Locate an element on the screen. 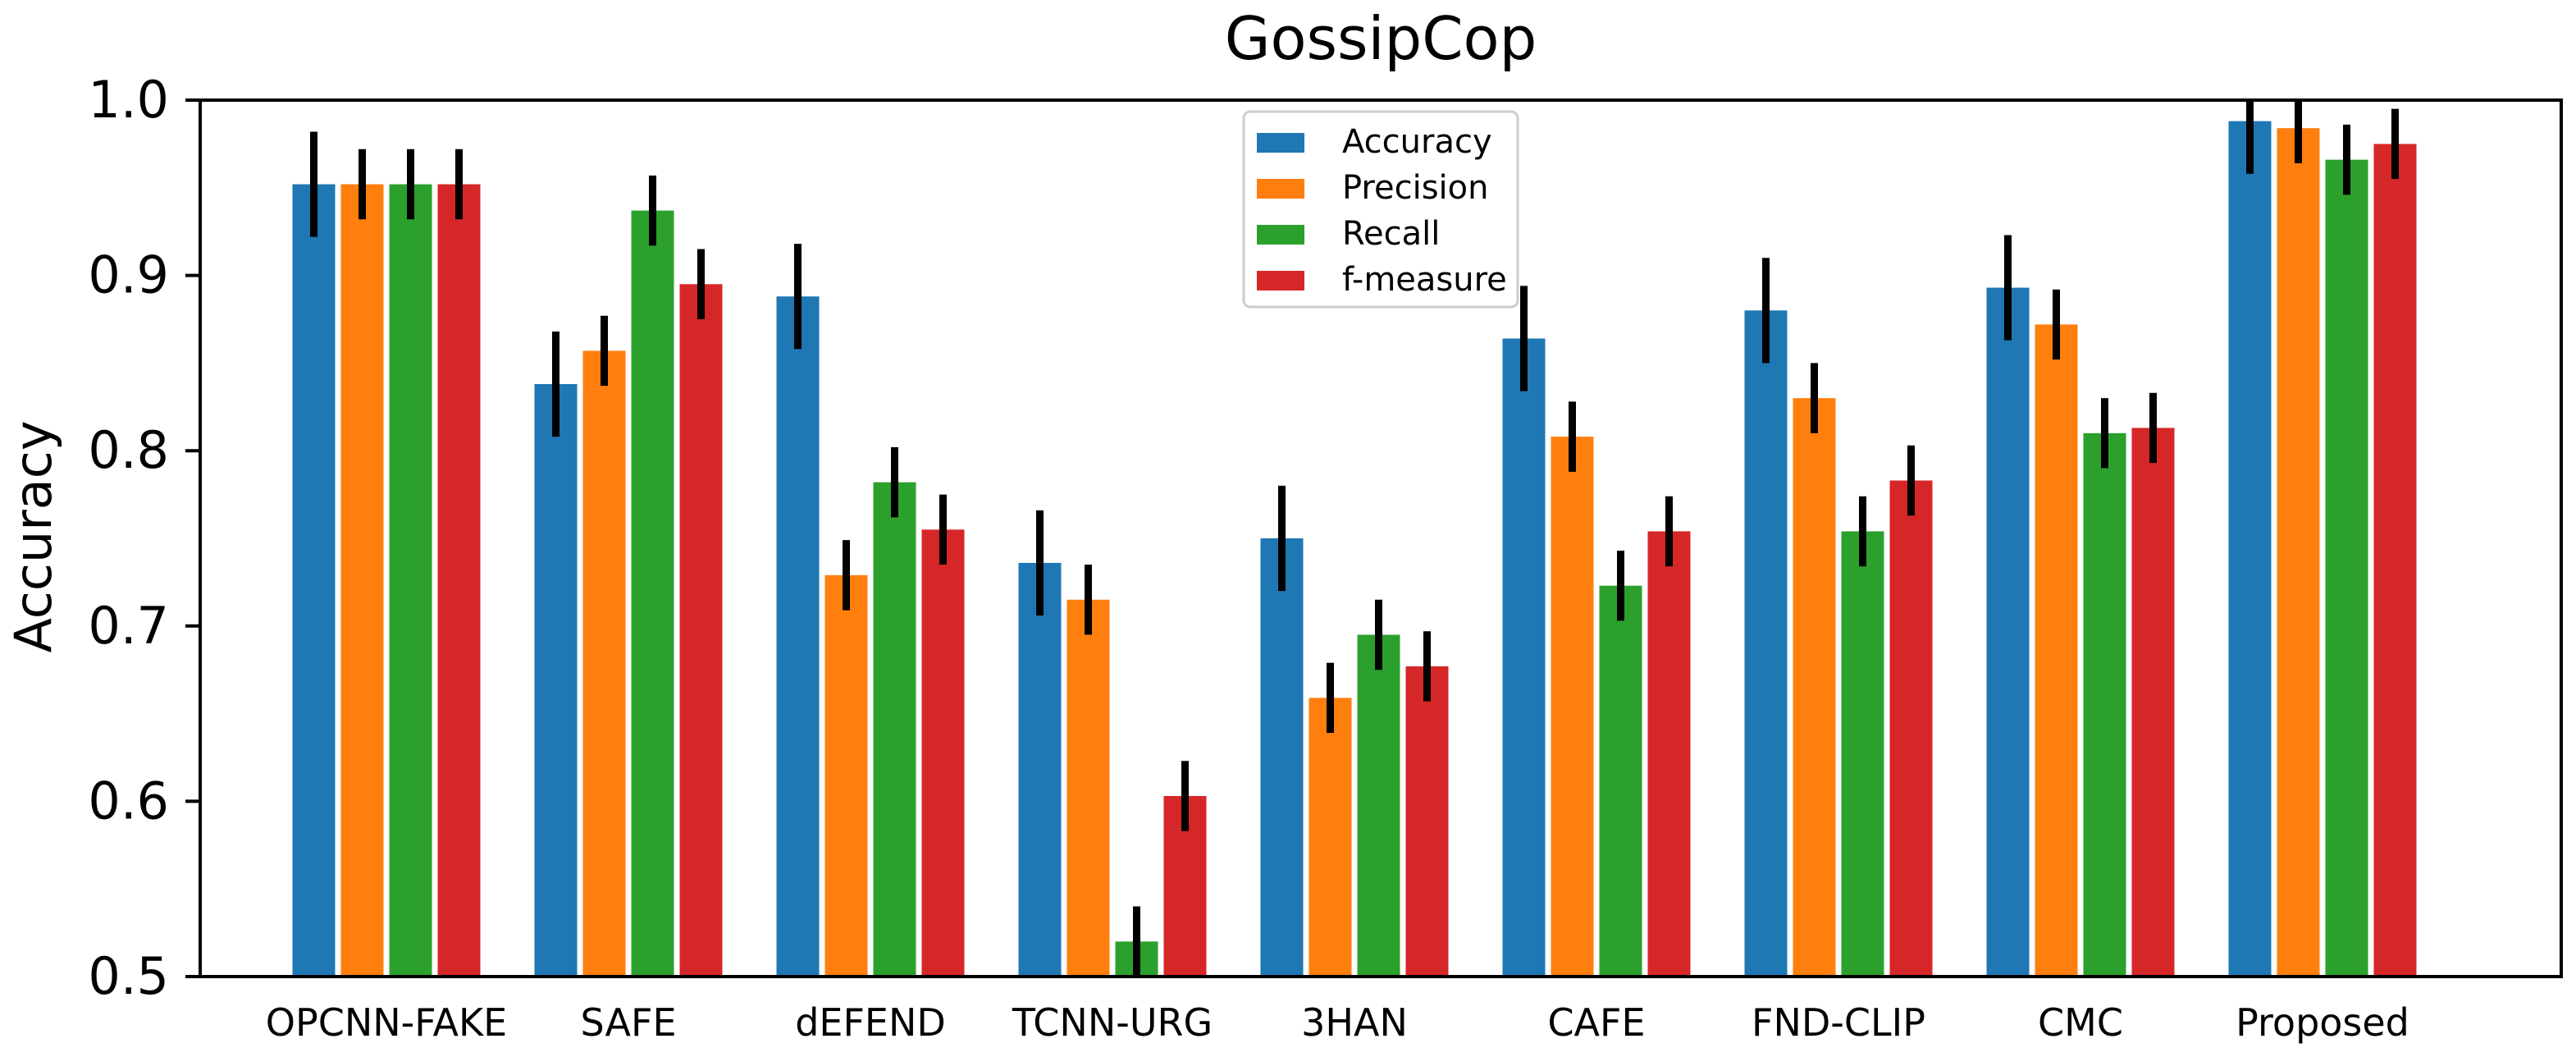 The width and height of the screenshot is (2576, 1057). chart-title: GossipCop is located at coordinates (1381, 38).